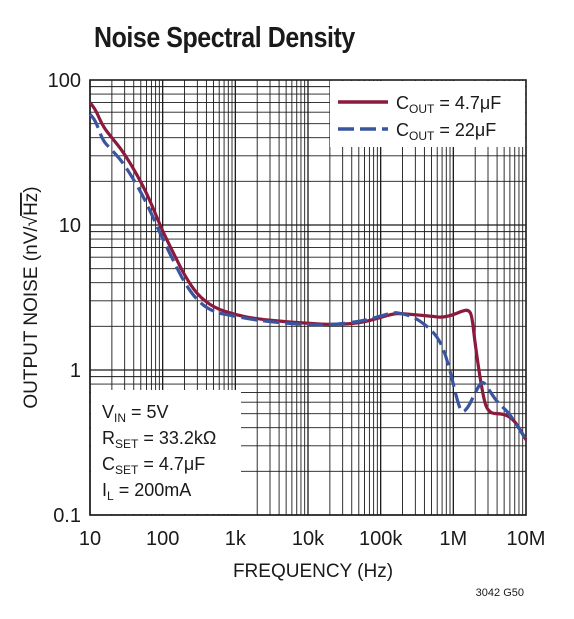  I want to click on condition-line-2: CSET = 4.7μF, so click(153, 465).